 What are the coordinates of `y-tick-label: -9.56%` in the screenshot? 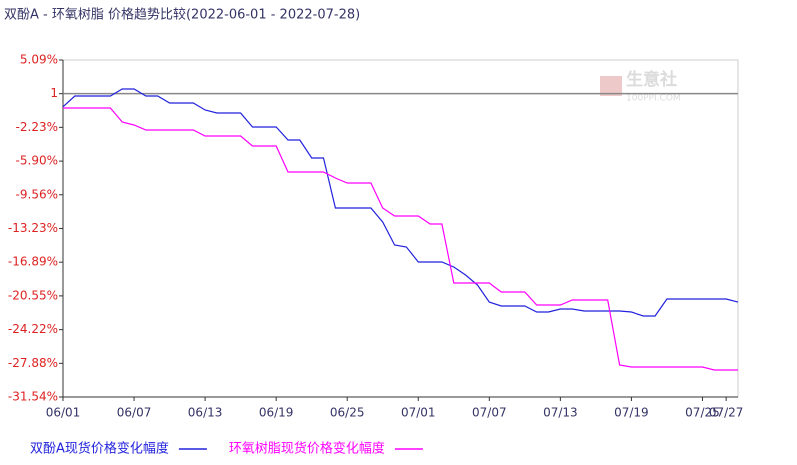 It's located at (37, 194).